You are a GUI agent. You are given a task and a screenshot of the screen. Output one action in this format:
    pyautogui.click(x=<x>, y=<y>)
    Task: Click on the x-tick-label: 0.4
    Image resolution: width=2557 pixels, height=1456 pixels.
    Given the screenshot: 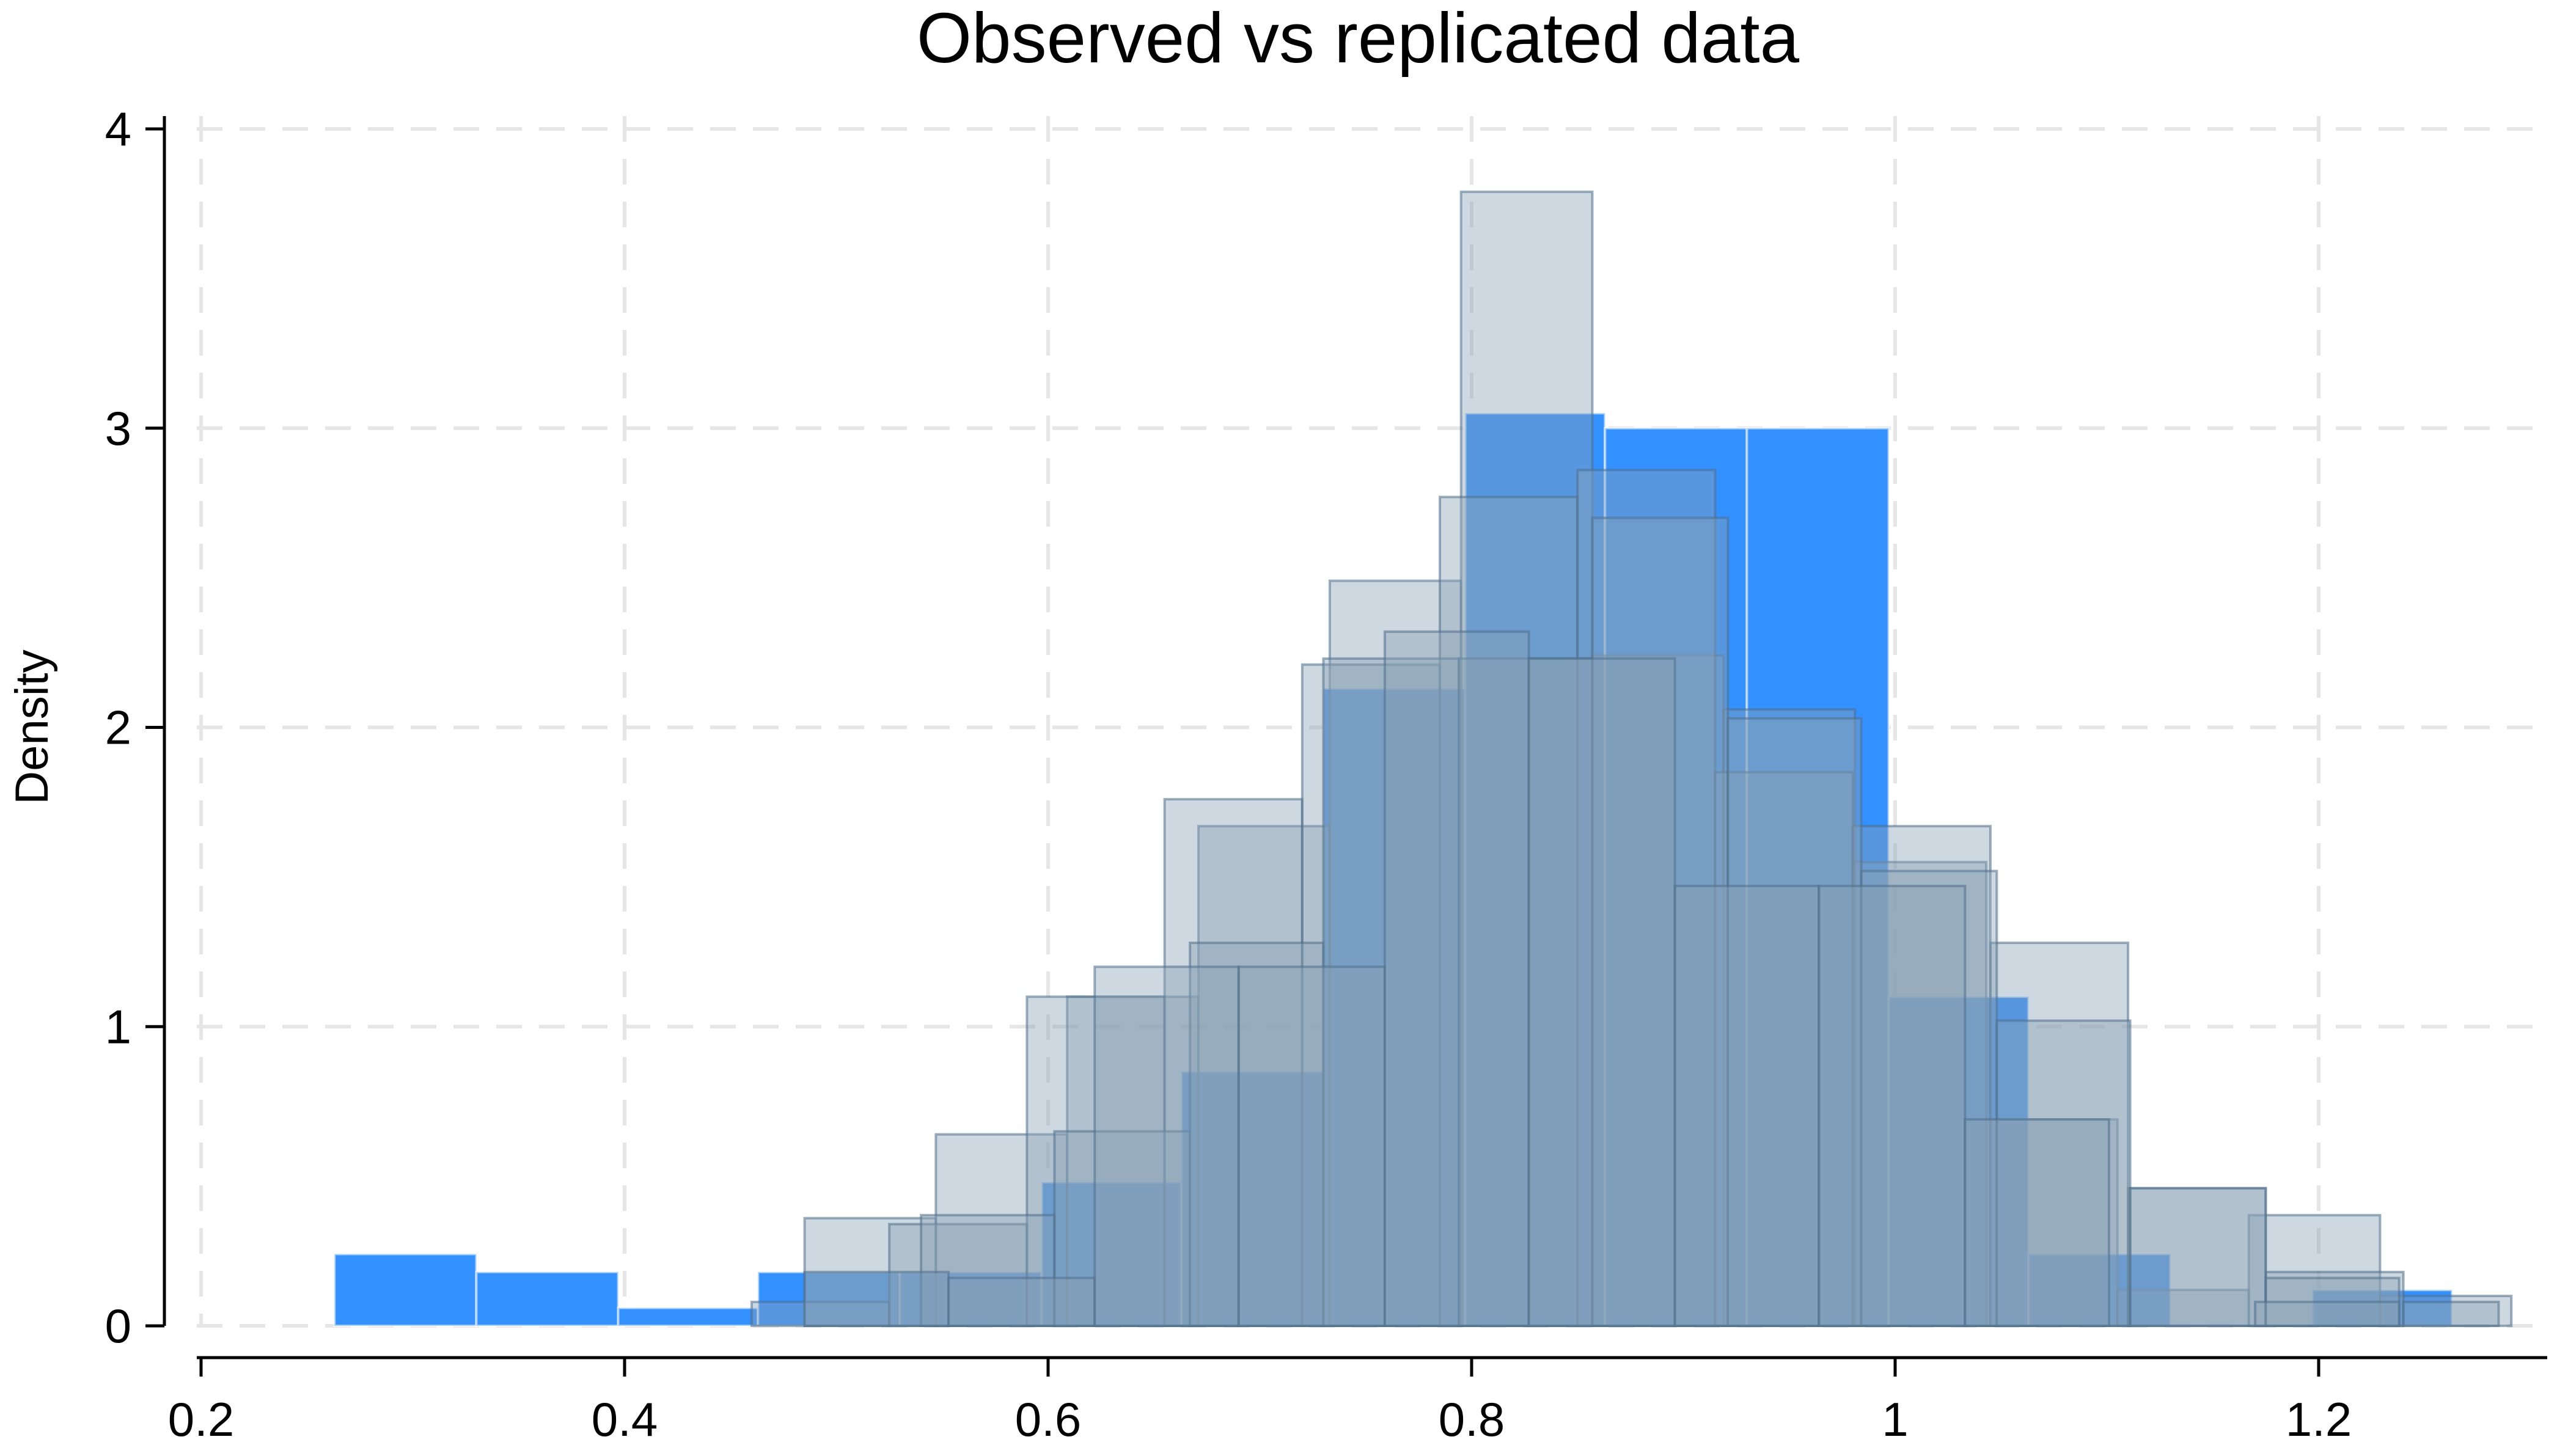 What is the action you would take?
    pyautogui.click(x=625, y=1419)
    